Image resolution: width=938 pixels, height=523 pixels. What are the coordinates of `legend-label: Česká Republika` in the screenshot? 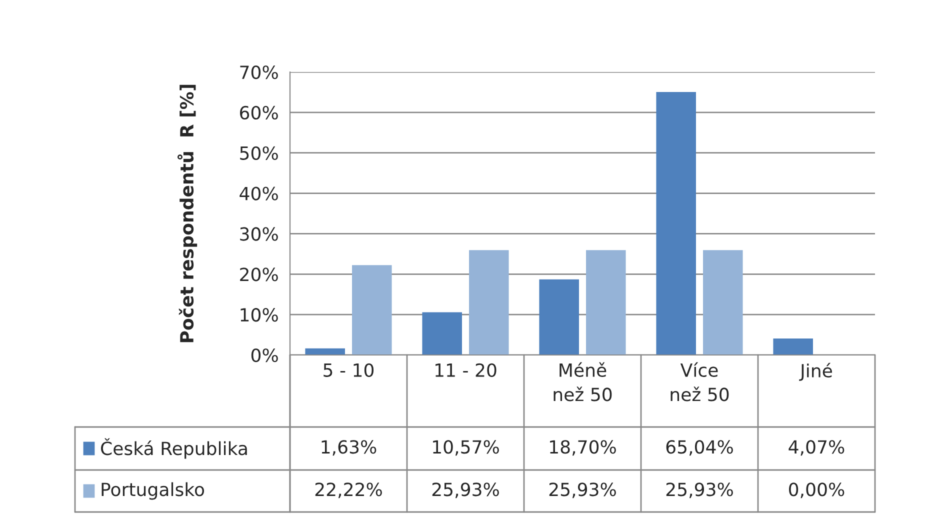 It's located at (174, 448).